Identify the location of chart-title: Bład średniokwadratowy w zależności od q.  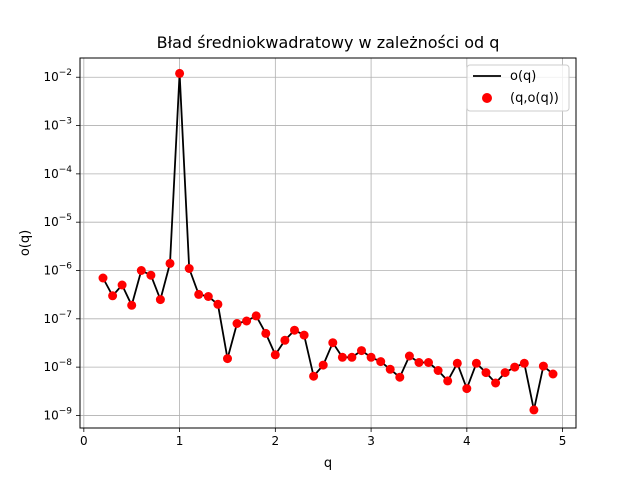
(328, 42).